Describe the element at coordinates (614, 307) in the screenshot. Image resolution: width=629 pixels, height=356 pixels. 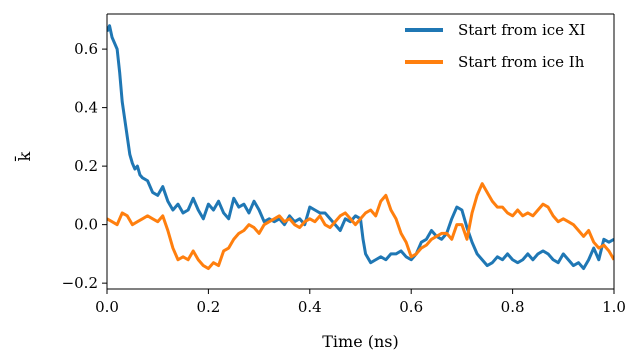
I see `x-tick-label: 1.0` at that location.